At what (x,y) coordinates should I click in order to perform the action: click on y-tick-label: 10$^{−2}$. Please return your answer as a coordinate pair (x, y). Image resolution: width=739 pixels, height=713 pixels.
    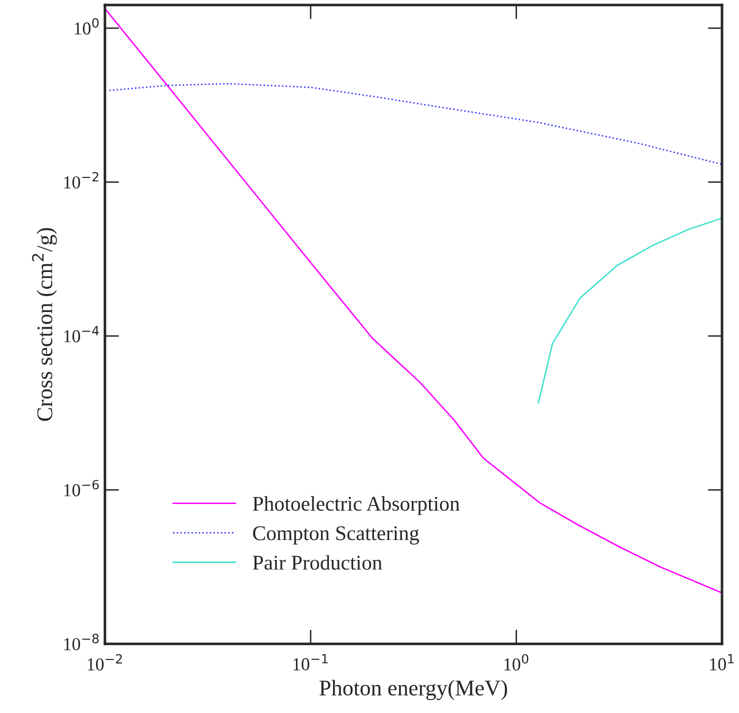
    Looking at the image, I should click on (81, 180).